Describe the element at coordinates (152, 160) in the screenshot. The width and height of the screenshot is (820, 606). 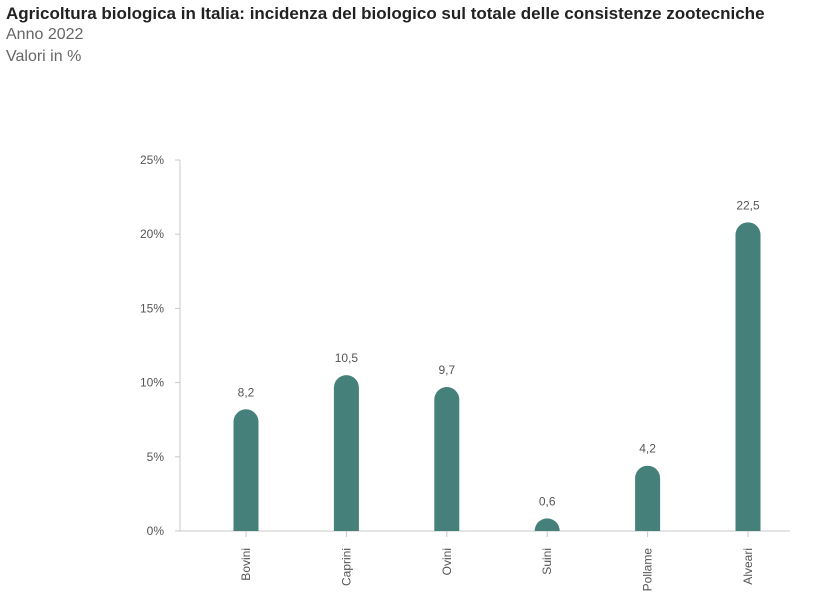
I see `y-tick-label: 25%` at that location.